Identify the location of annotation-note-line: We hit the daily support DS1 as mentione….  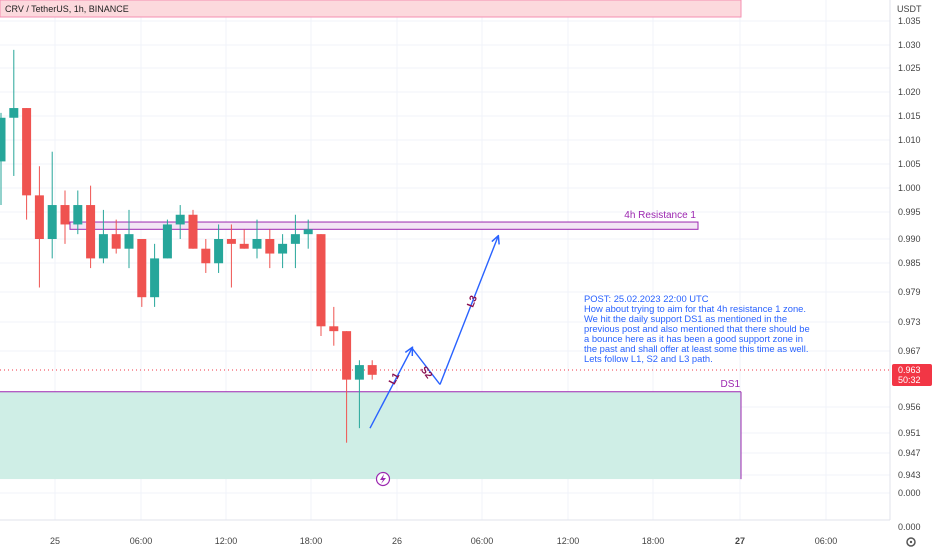
(685, 318).